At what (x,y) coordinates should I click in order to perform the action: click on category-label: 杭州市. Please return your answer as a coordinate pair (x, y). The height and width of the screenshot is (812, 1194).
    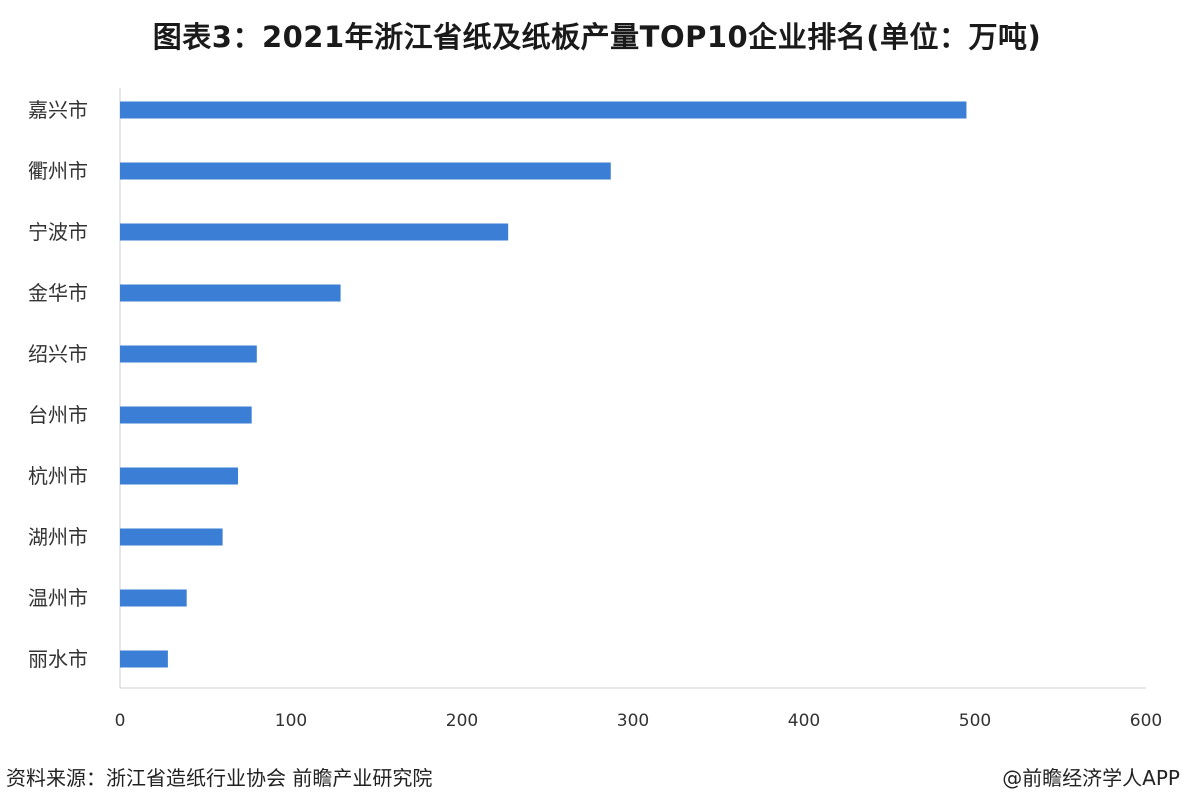
    Looking at the image, I should click on (58, 476).